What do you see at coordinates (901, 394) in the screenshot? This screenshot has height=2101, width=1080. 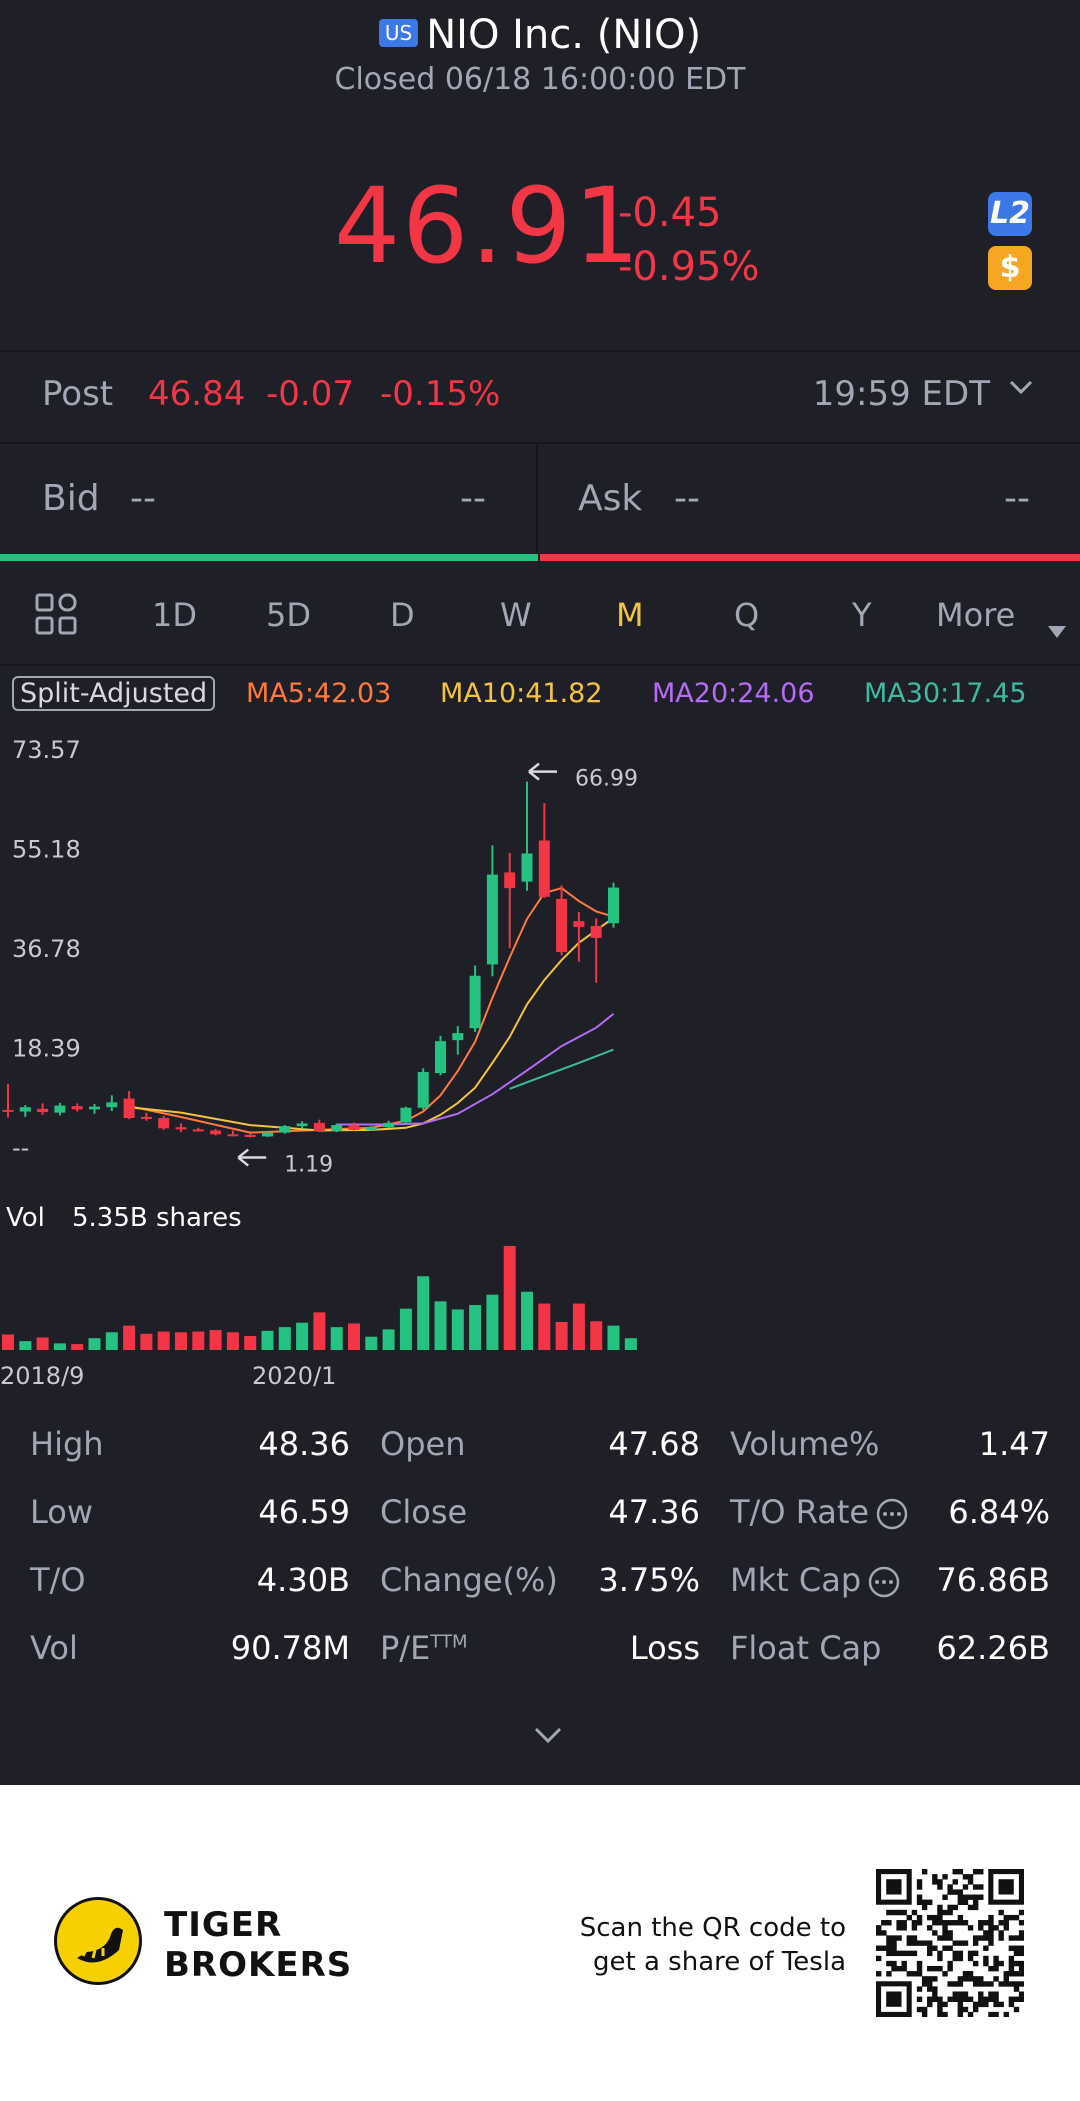 I see `post-time: 19:59 EDT` at bounding box center [901, 394].